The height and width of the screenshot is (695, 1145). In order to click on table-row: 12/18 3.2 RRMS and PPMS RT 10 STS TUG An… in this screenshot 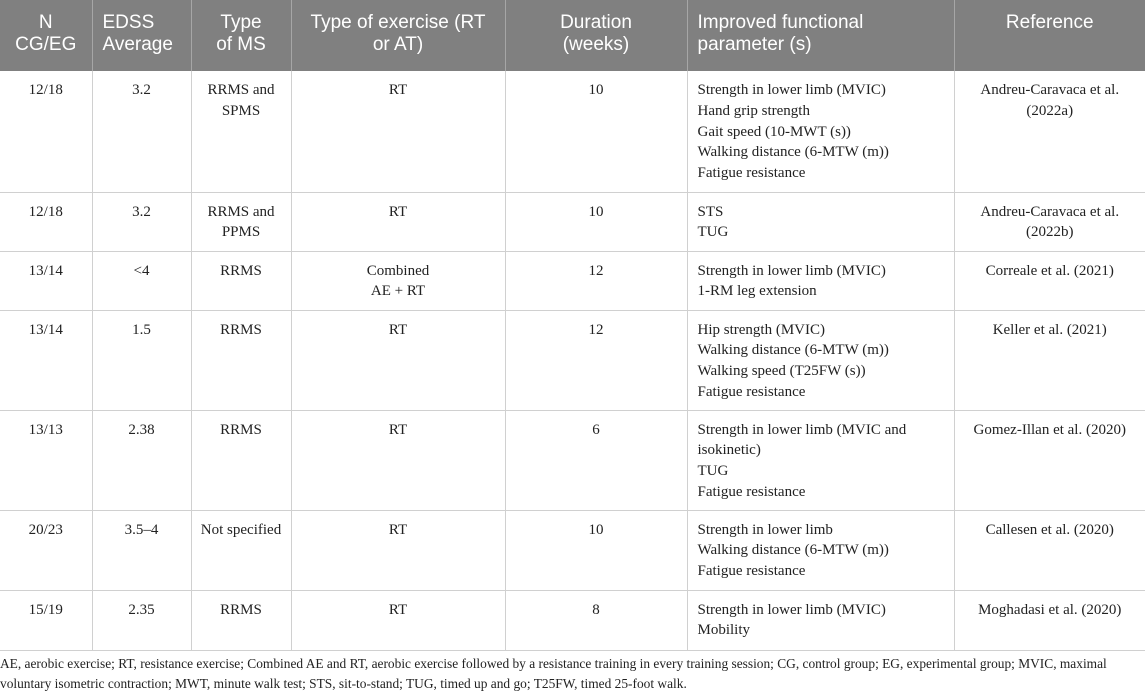, I will do `click(572, 222)`.